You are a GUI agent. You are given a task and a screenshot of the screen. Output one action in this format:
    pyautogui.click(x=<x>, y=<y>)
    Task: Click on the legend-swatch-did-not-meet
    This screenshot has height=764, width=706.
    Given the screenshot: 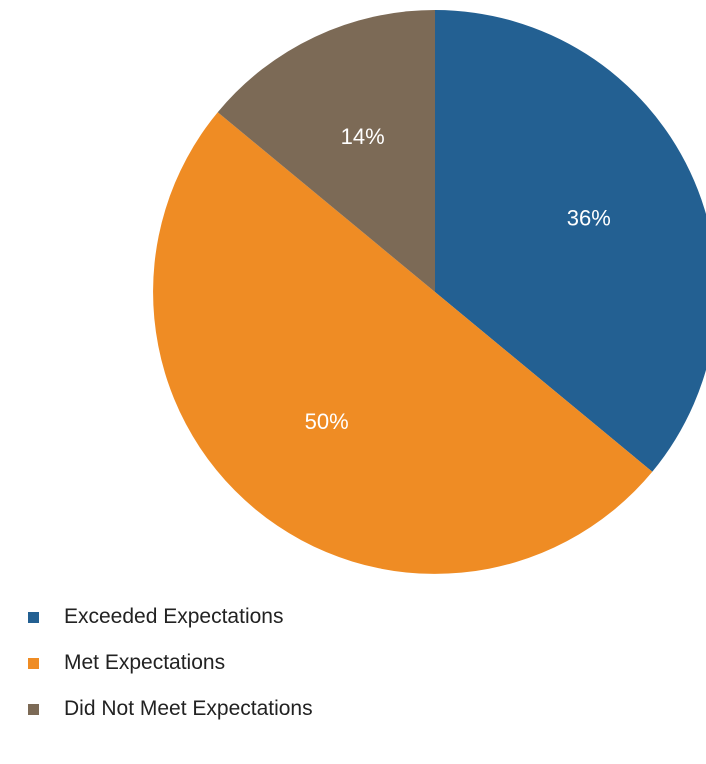 What is the action you would take?
    pyautogui.click(x=33, y=709)
    